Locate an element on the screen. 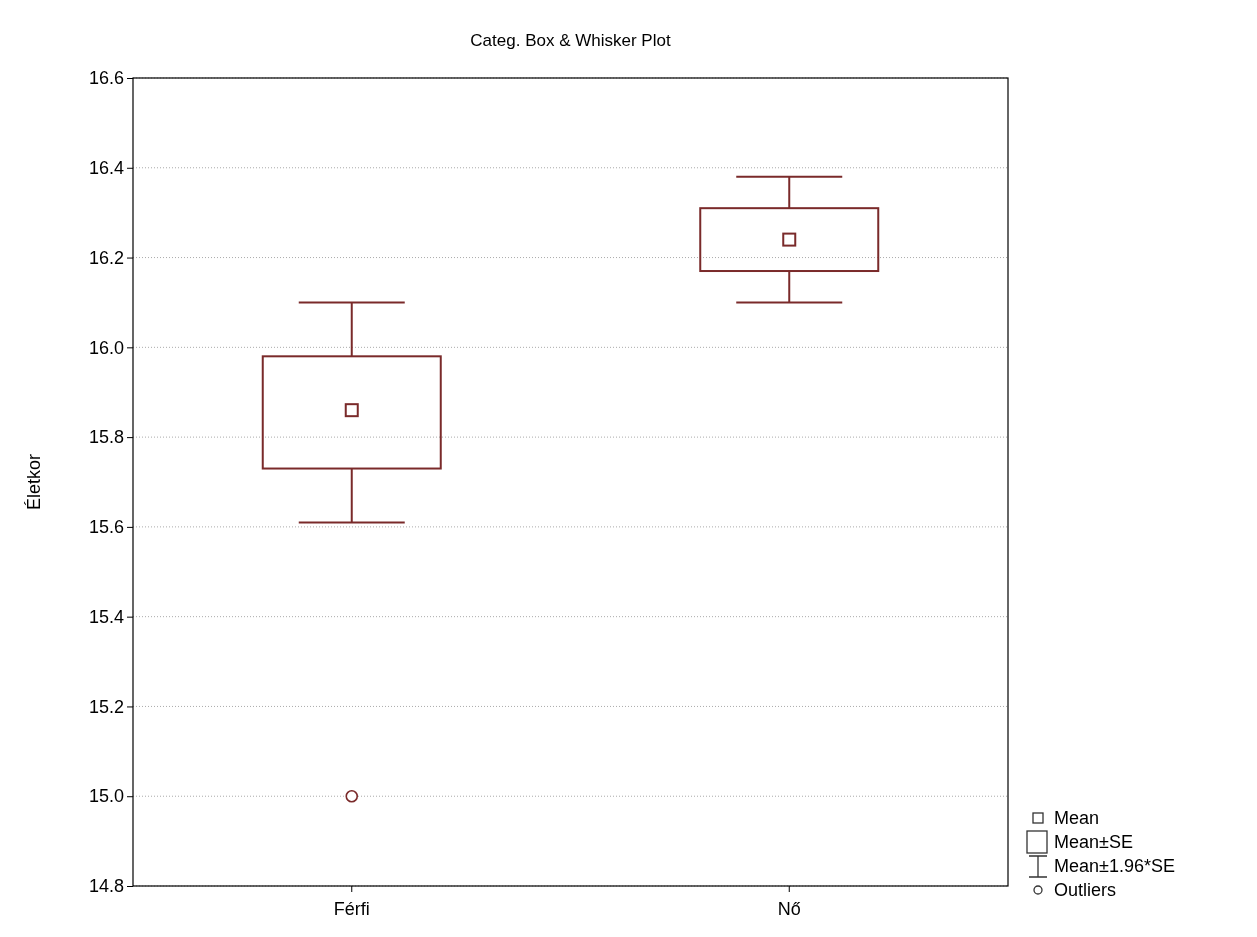  y-tick-label: 15.0 is located at coordinates (106, 796).